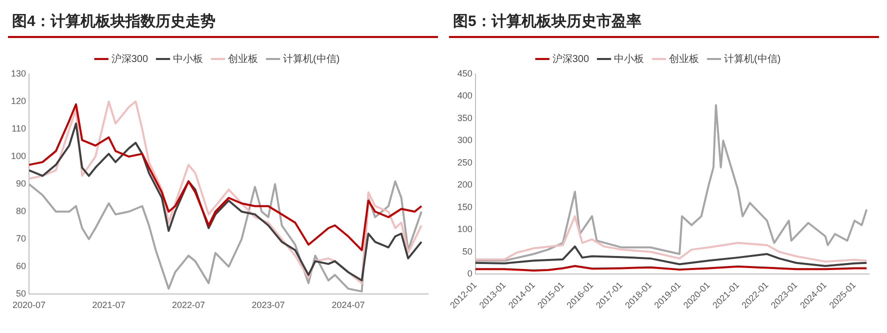  Describe the element at coordinates (18, 101) in the screenshot. I see `y-tick-label: 120` at that location.